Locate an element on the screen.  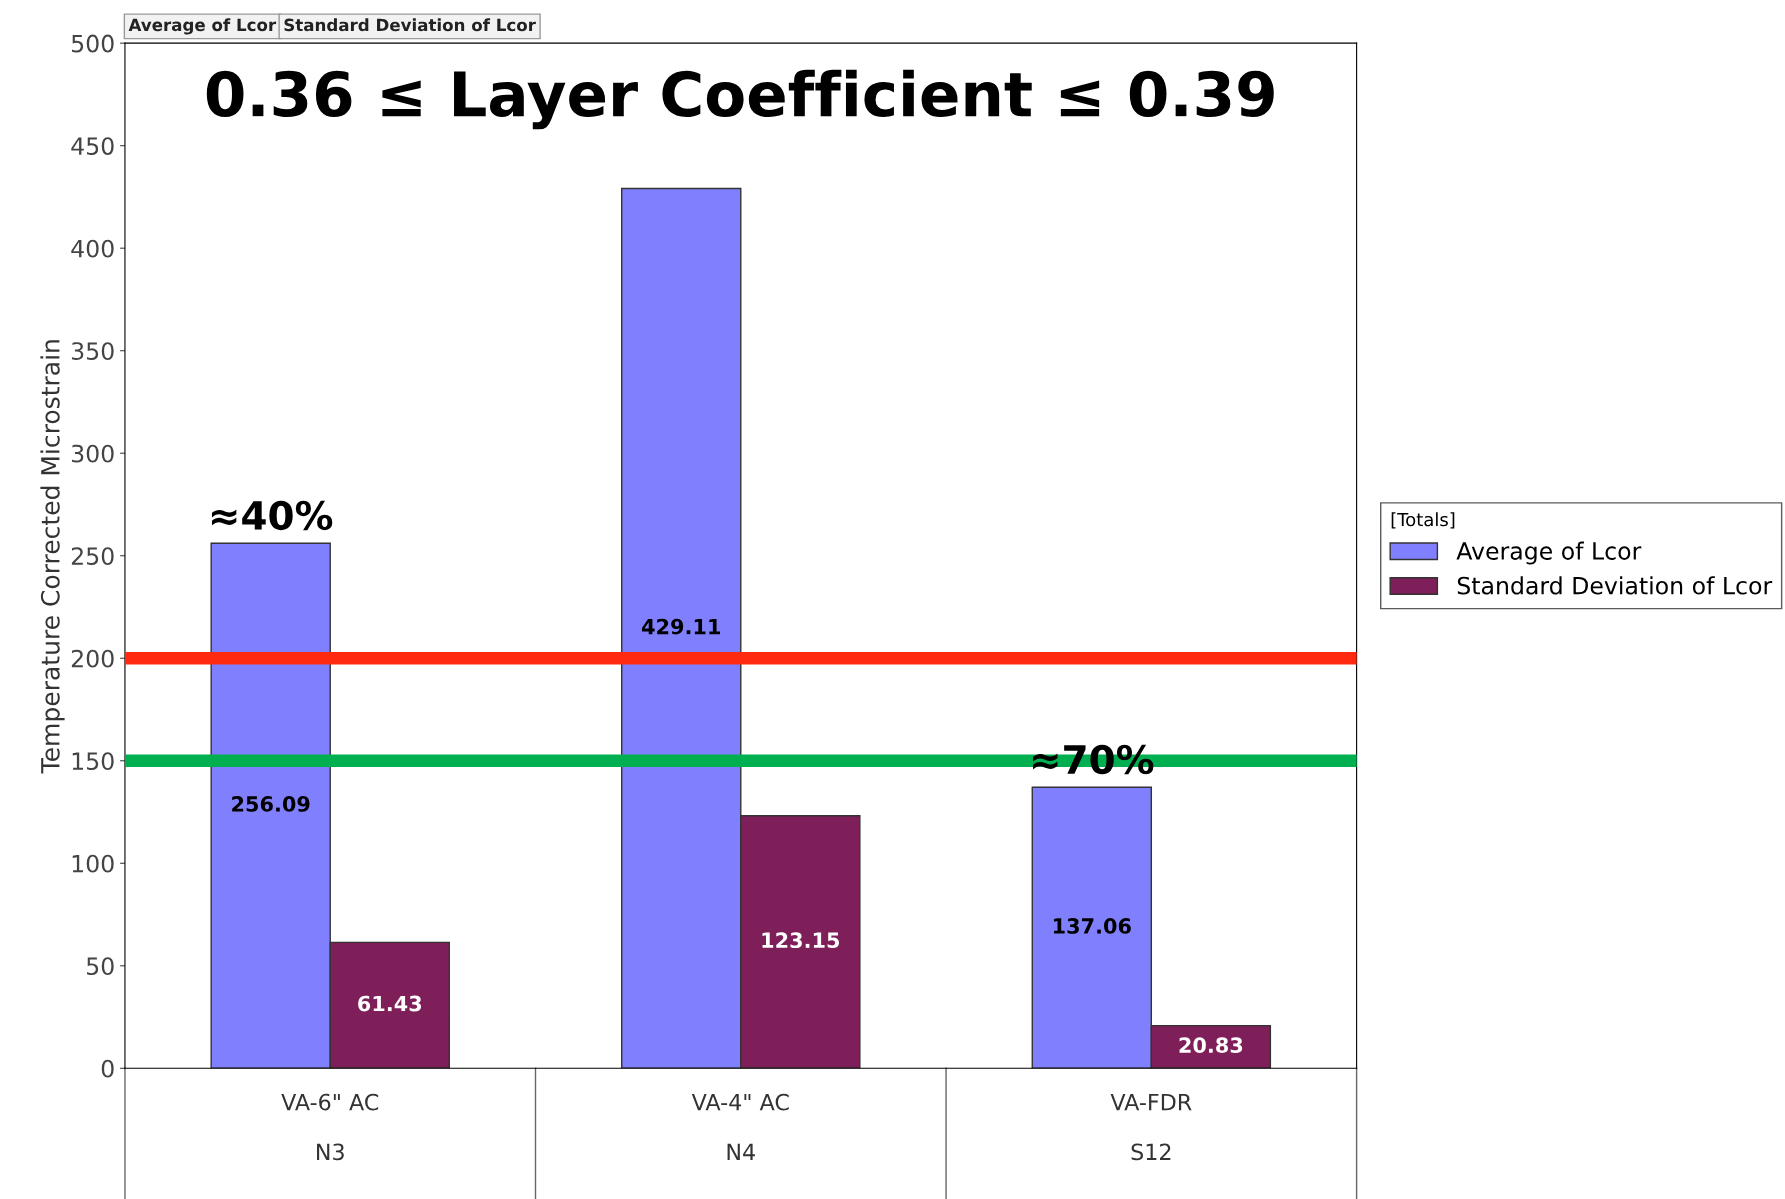
y-tick-label: 150 is located at coordinates (93, 761).